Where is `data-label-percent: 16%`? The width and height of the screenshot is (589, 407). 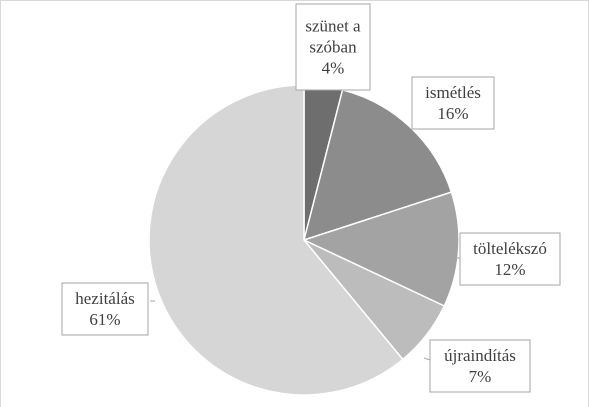 data-label-percent: 16% is located at coordinates (452, 113).